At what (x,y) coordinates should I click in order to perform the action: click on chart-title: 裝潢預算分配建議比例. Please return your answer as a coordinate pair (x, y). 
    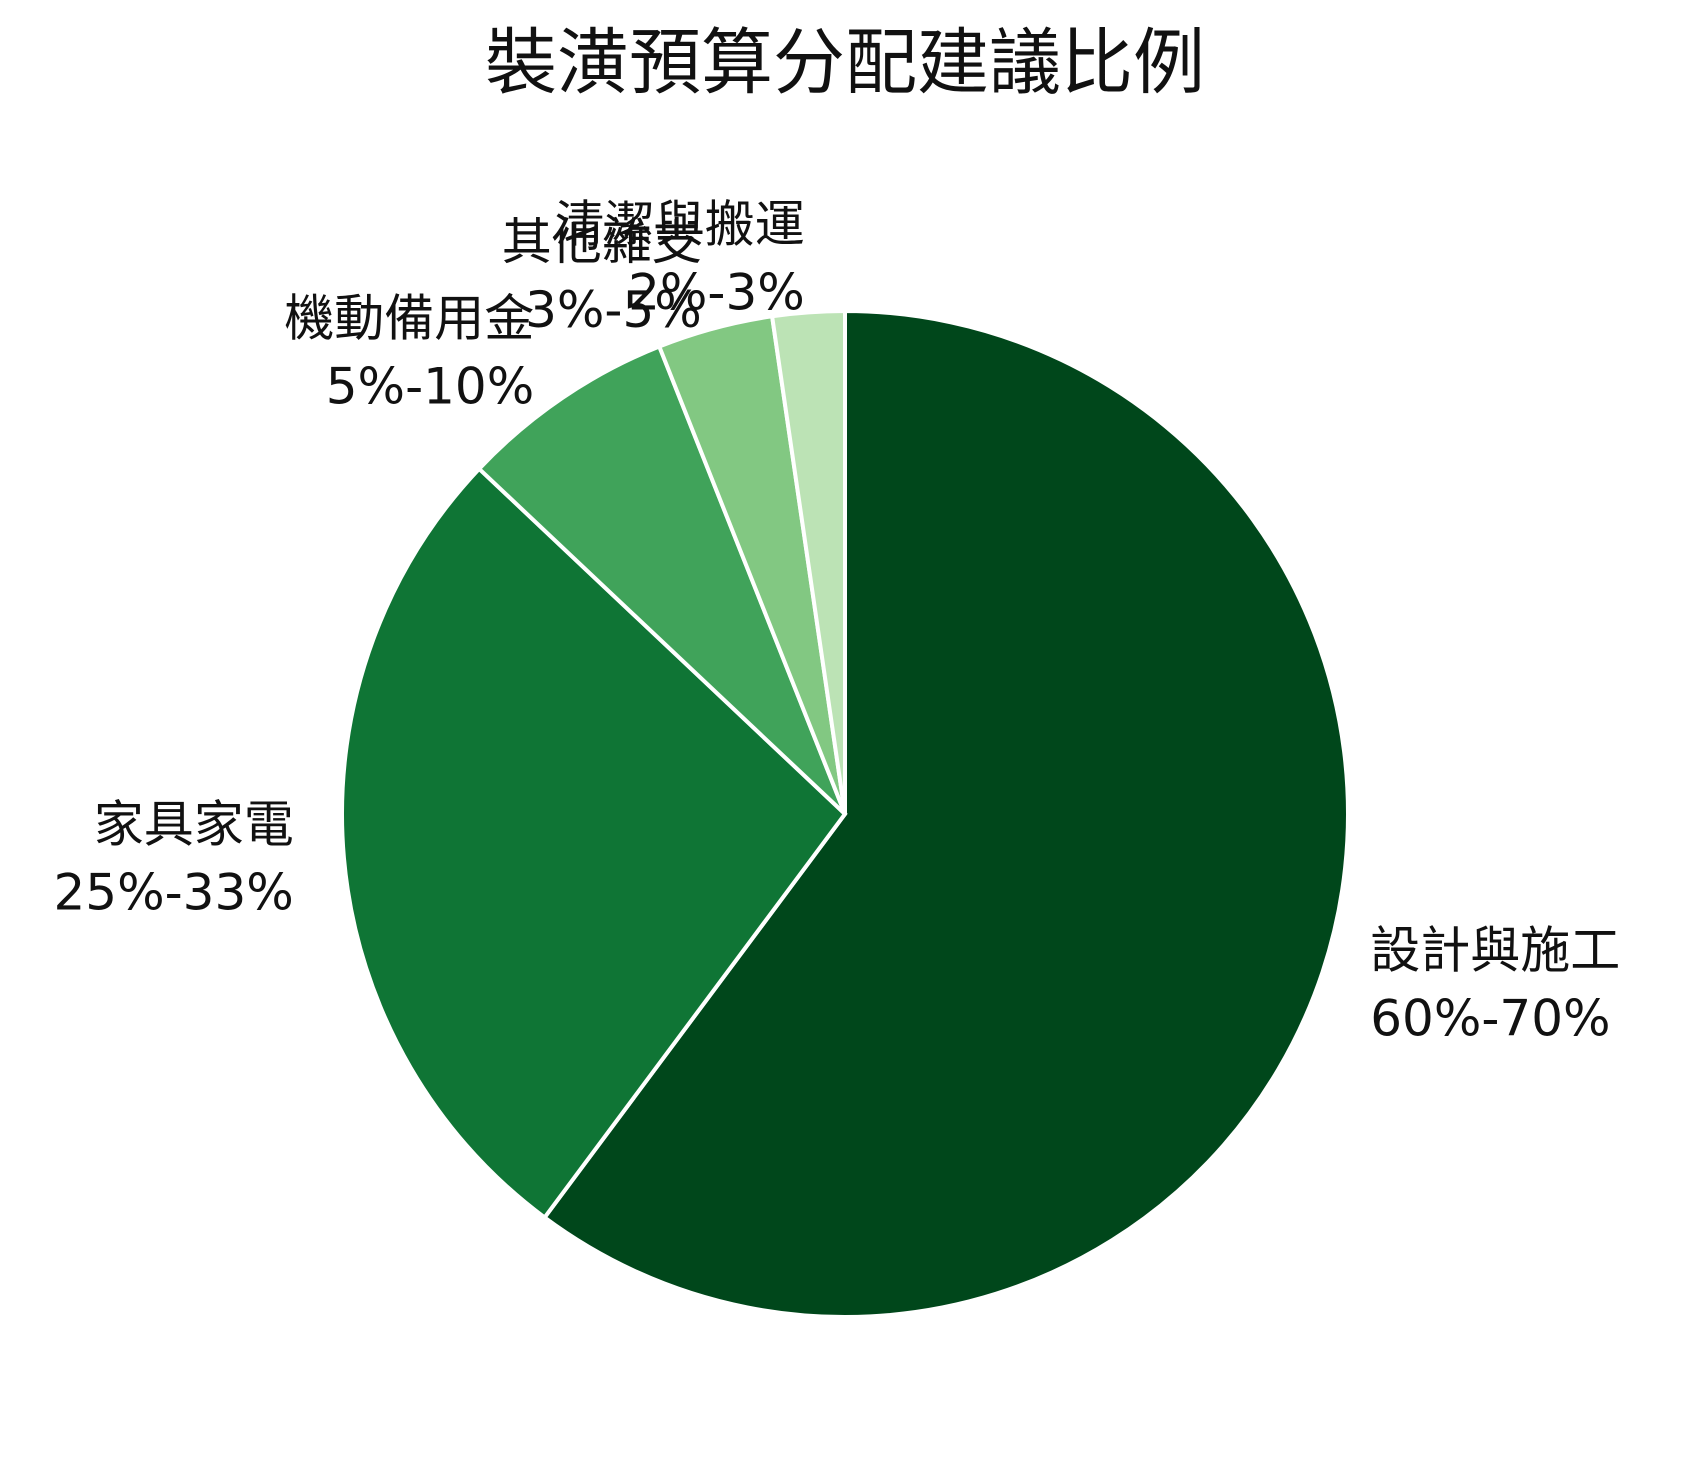
    Looking at the image, I should click on (845, 63).